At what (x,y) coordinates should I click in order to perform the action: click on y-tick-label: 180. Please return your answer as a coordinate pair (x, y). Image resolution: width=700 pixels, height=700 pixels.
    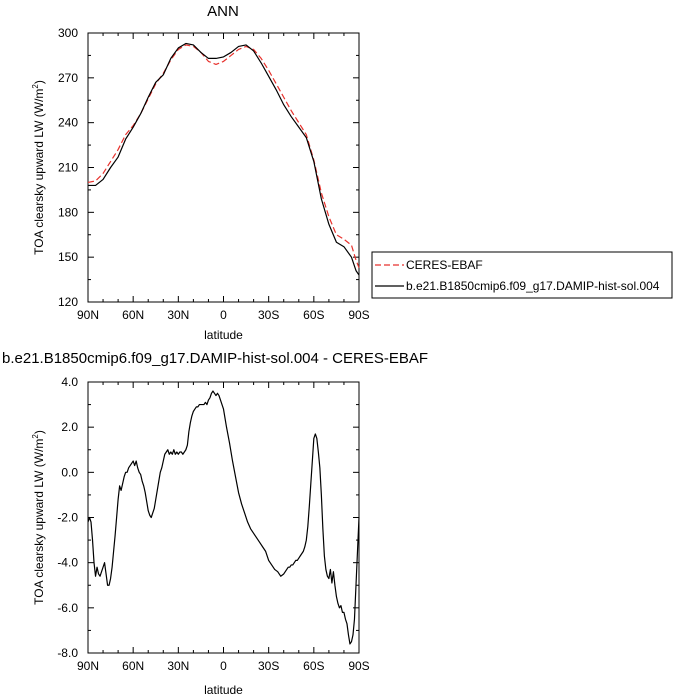
    Looking at the image, I should click on (68, 212).